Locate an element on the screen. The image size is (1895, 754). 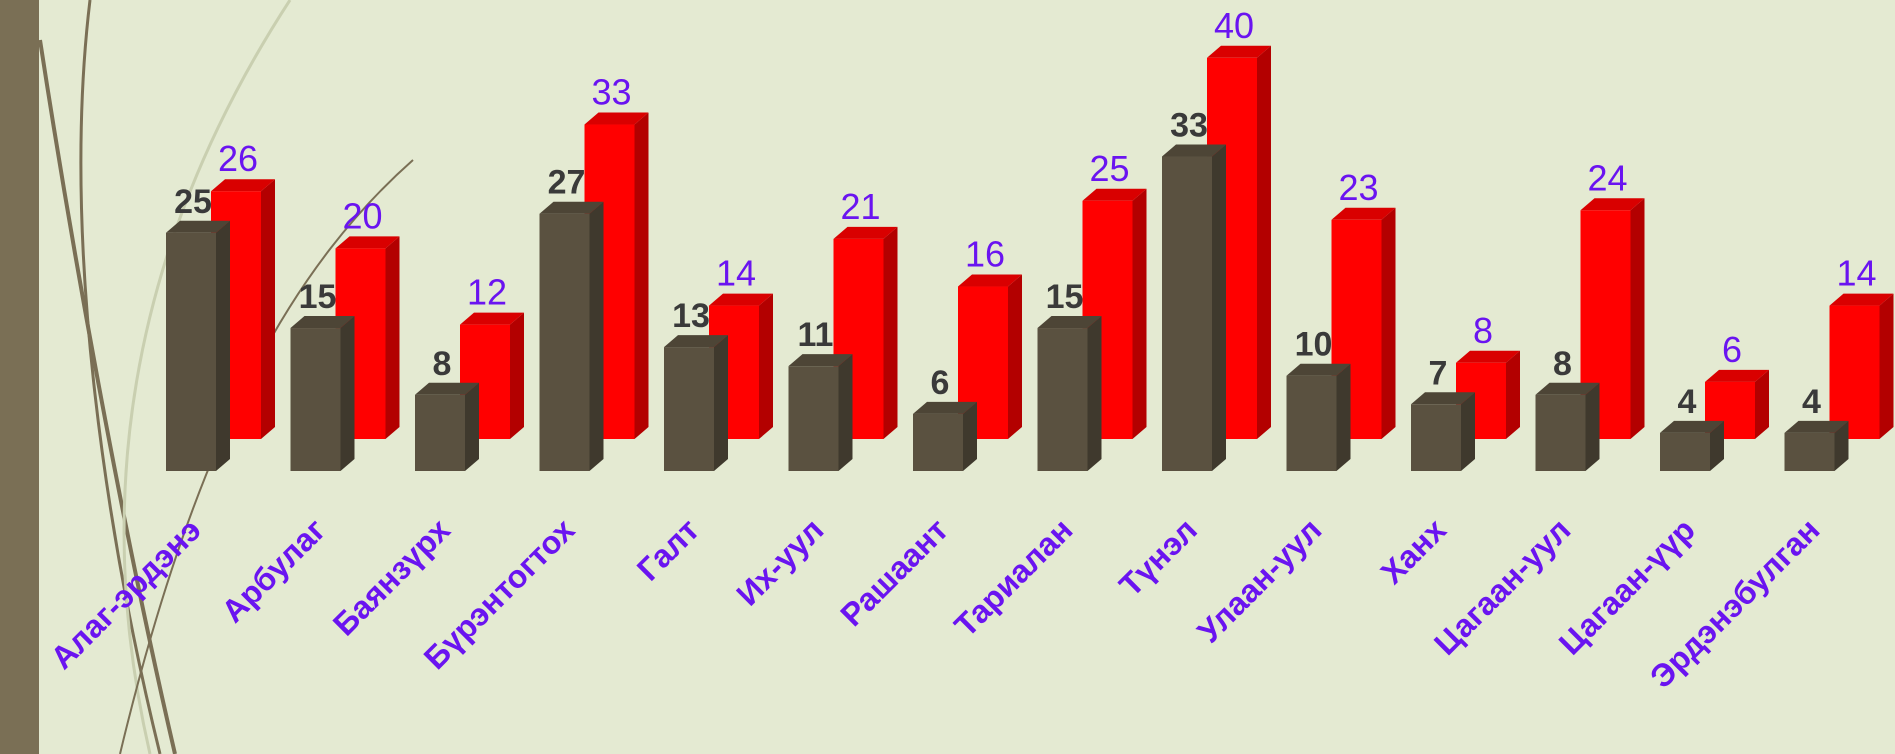
value-label: 27 is located at coordinates (567, 183).